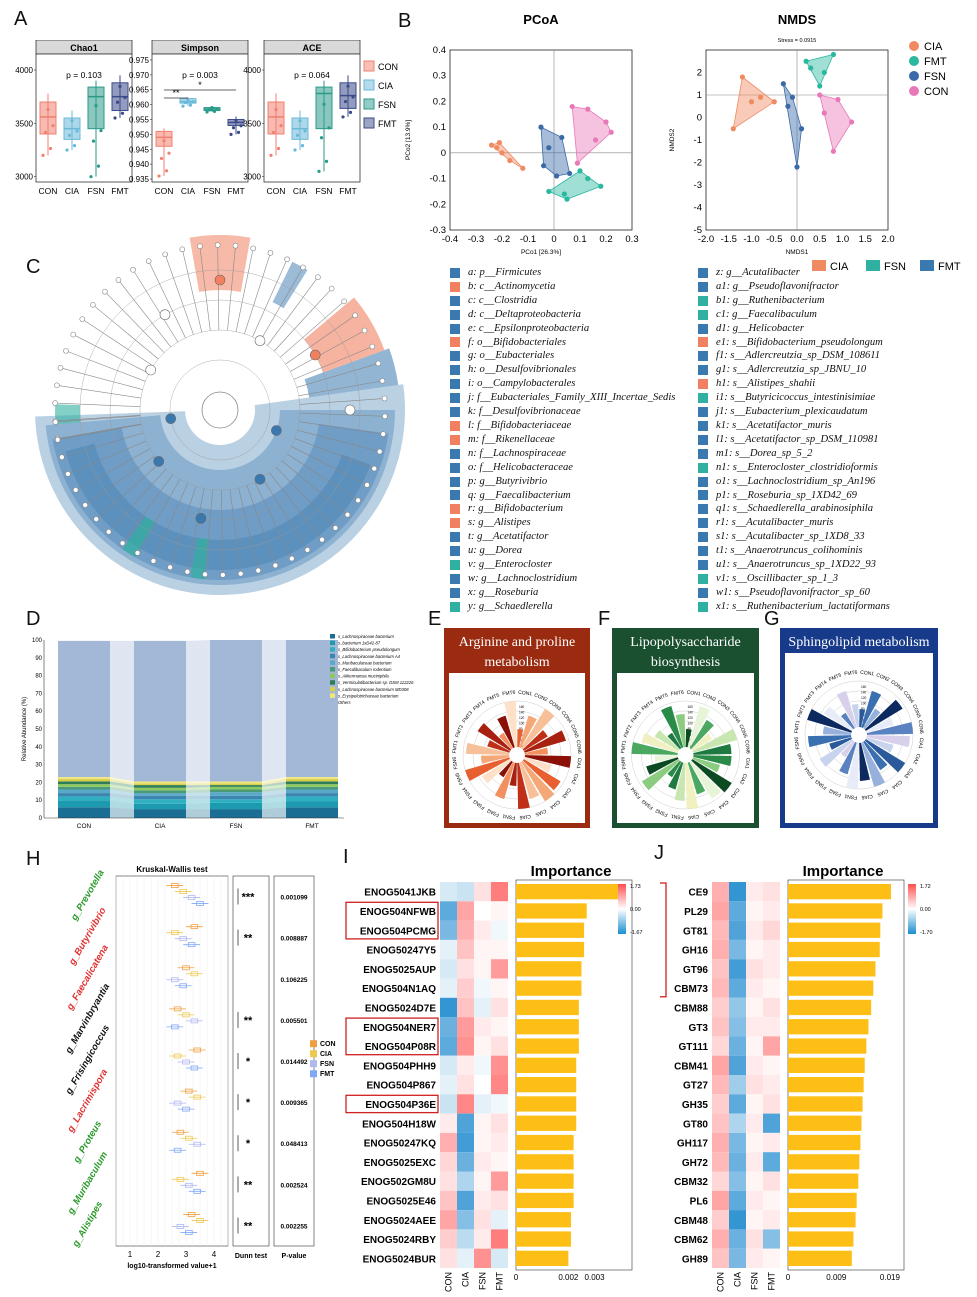 The height and width of the screenshot is (1297, 977). I want to click on clade-node, so click(350, 410).